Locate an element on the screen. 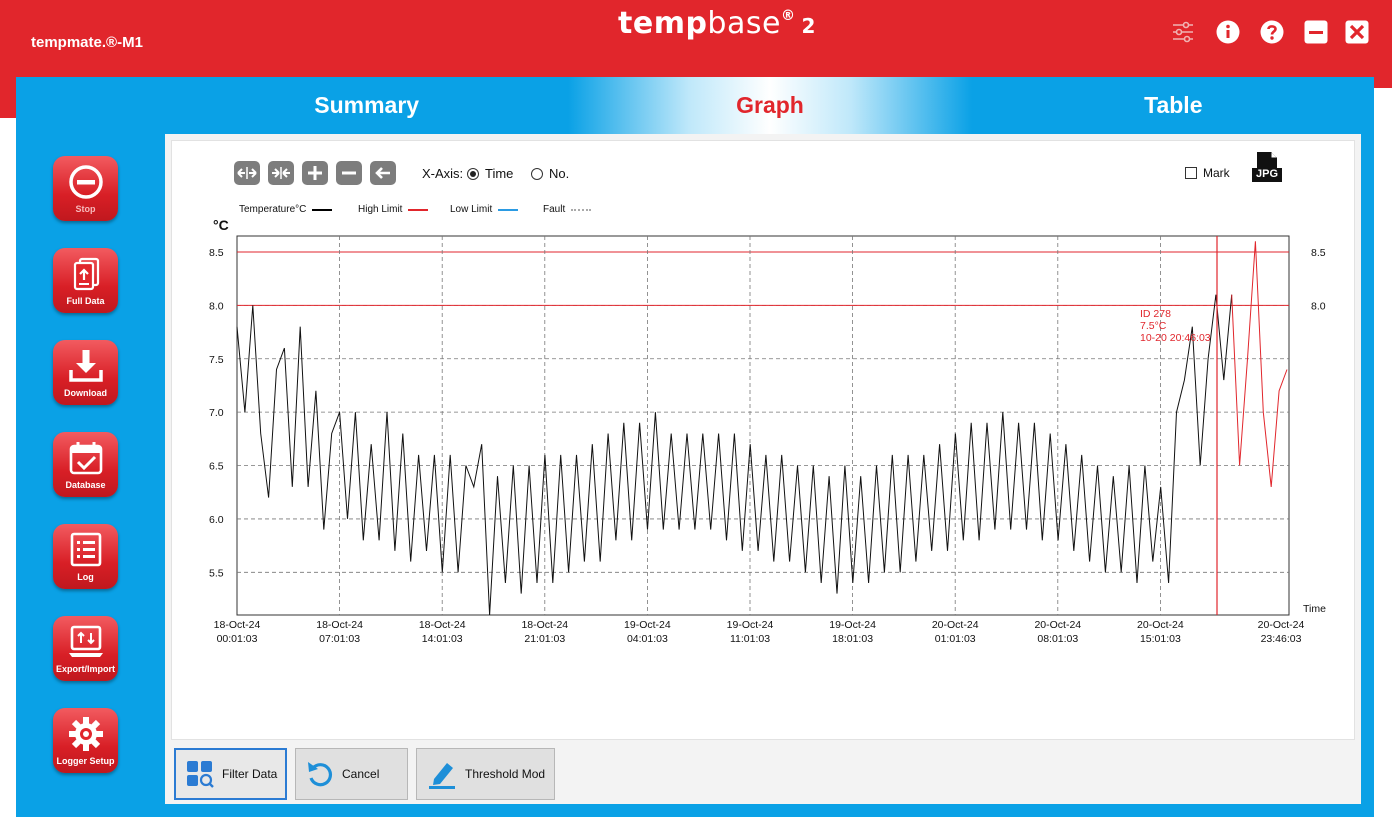 The width and height of the screenshot is (1392, 827). zoom-out-button is located at coordinates (349, 173).